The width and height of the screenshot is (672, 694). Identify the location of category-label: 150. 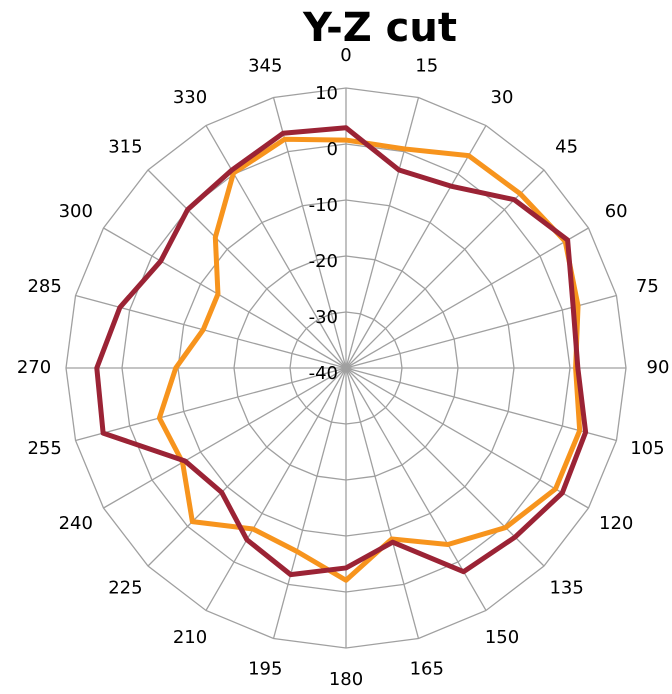
(502, 637).